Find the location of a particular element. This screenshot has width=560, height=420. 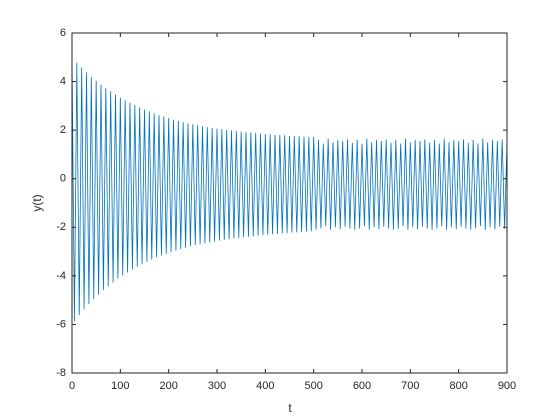

y-tick-label: -6 is located at coordinates (61, 324).